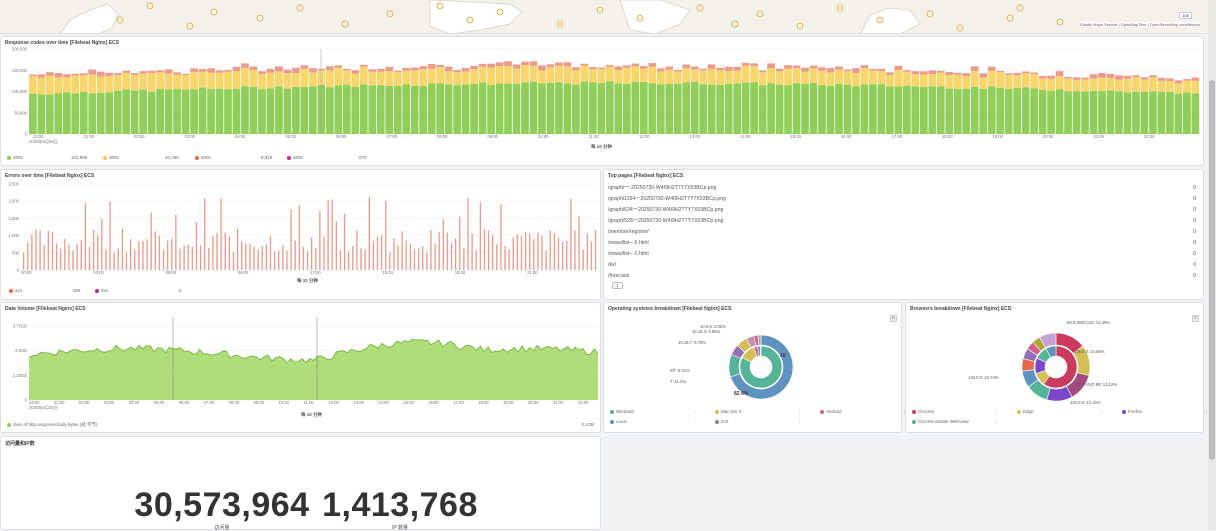 The image size is (1216, 531). Describe the element at coordinates (387, 272) in the screenshot. I see `x-tick-label: 15:00` at that location.